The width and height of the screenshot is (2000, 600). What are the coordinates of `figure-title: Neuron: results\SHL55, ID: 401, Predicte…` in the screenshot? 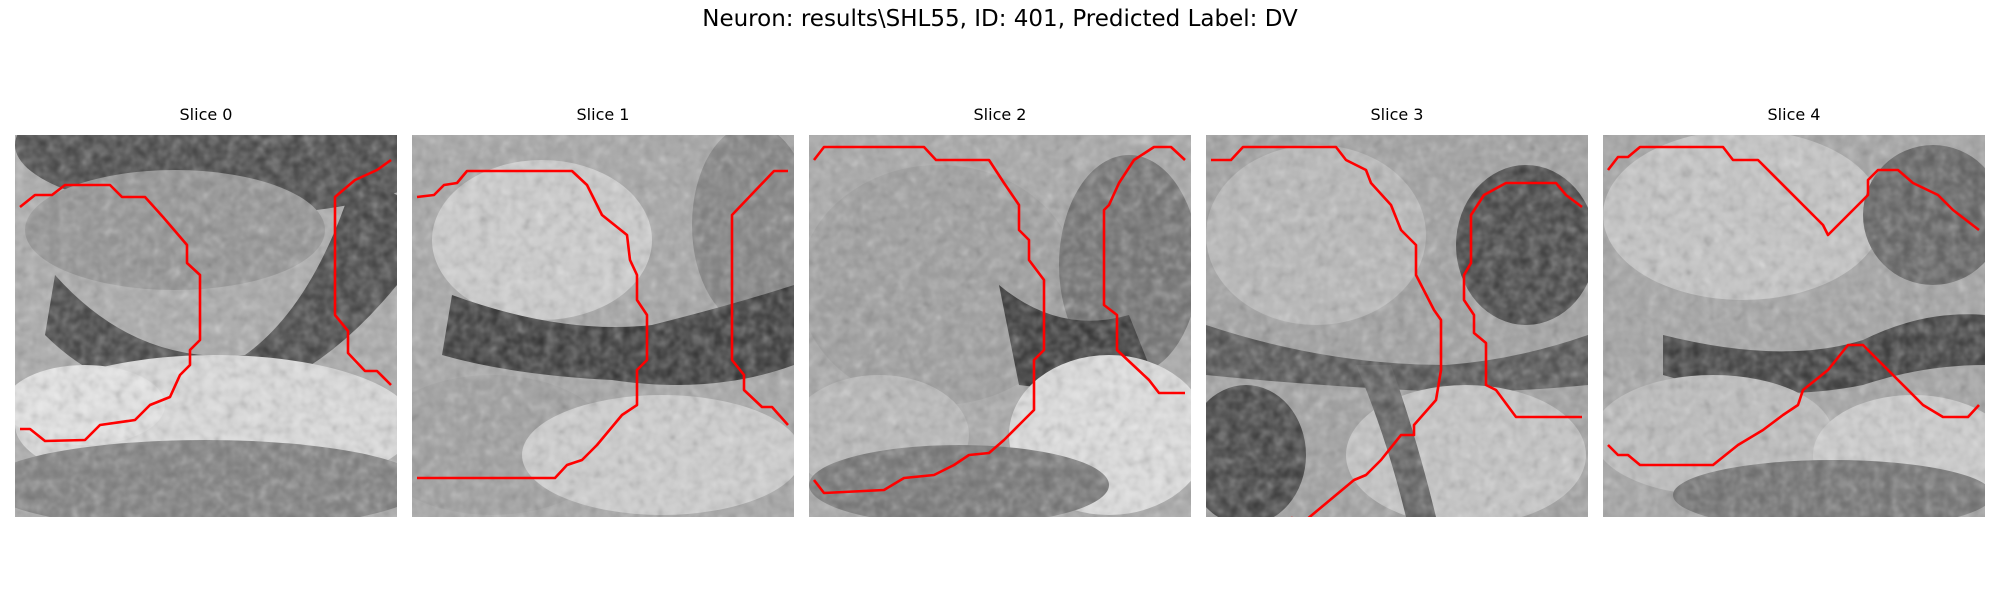 It's located at (1000, 19).